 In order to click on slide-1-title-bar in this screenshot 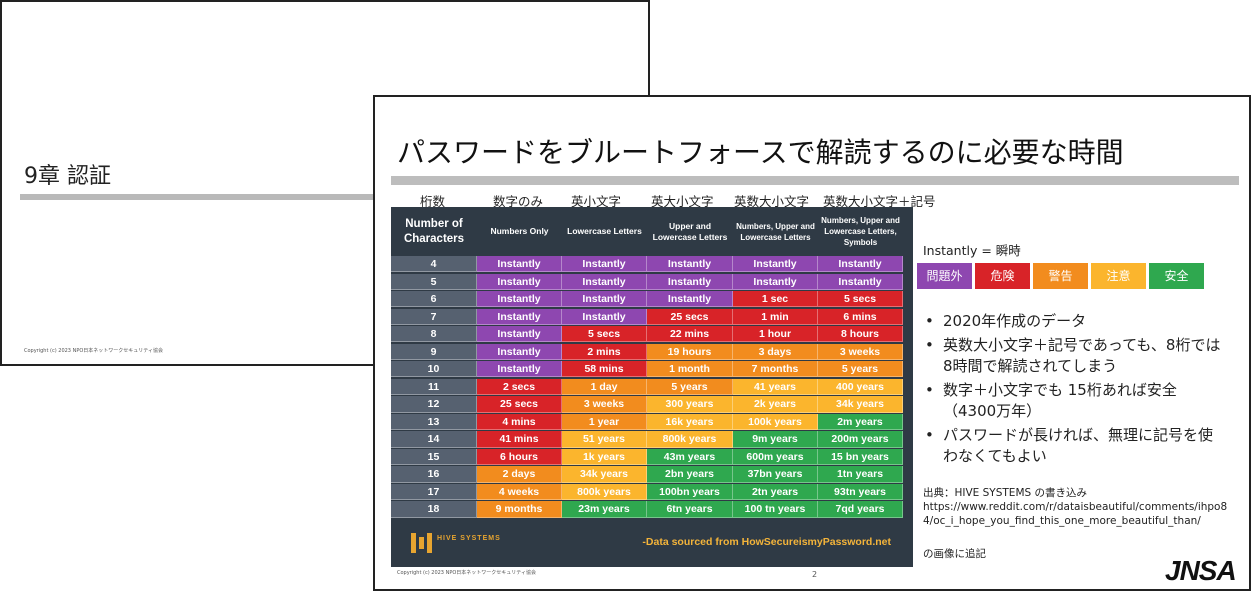, I will do `click(200, 197)`.